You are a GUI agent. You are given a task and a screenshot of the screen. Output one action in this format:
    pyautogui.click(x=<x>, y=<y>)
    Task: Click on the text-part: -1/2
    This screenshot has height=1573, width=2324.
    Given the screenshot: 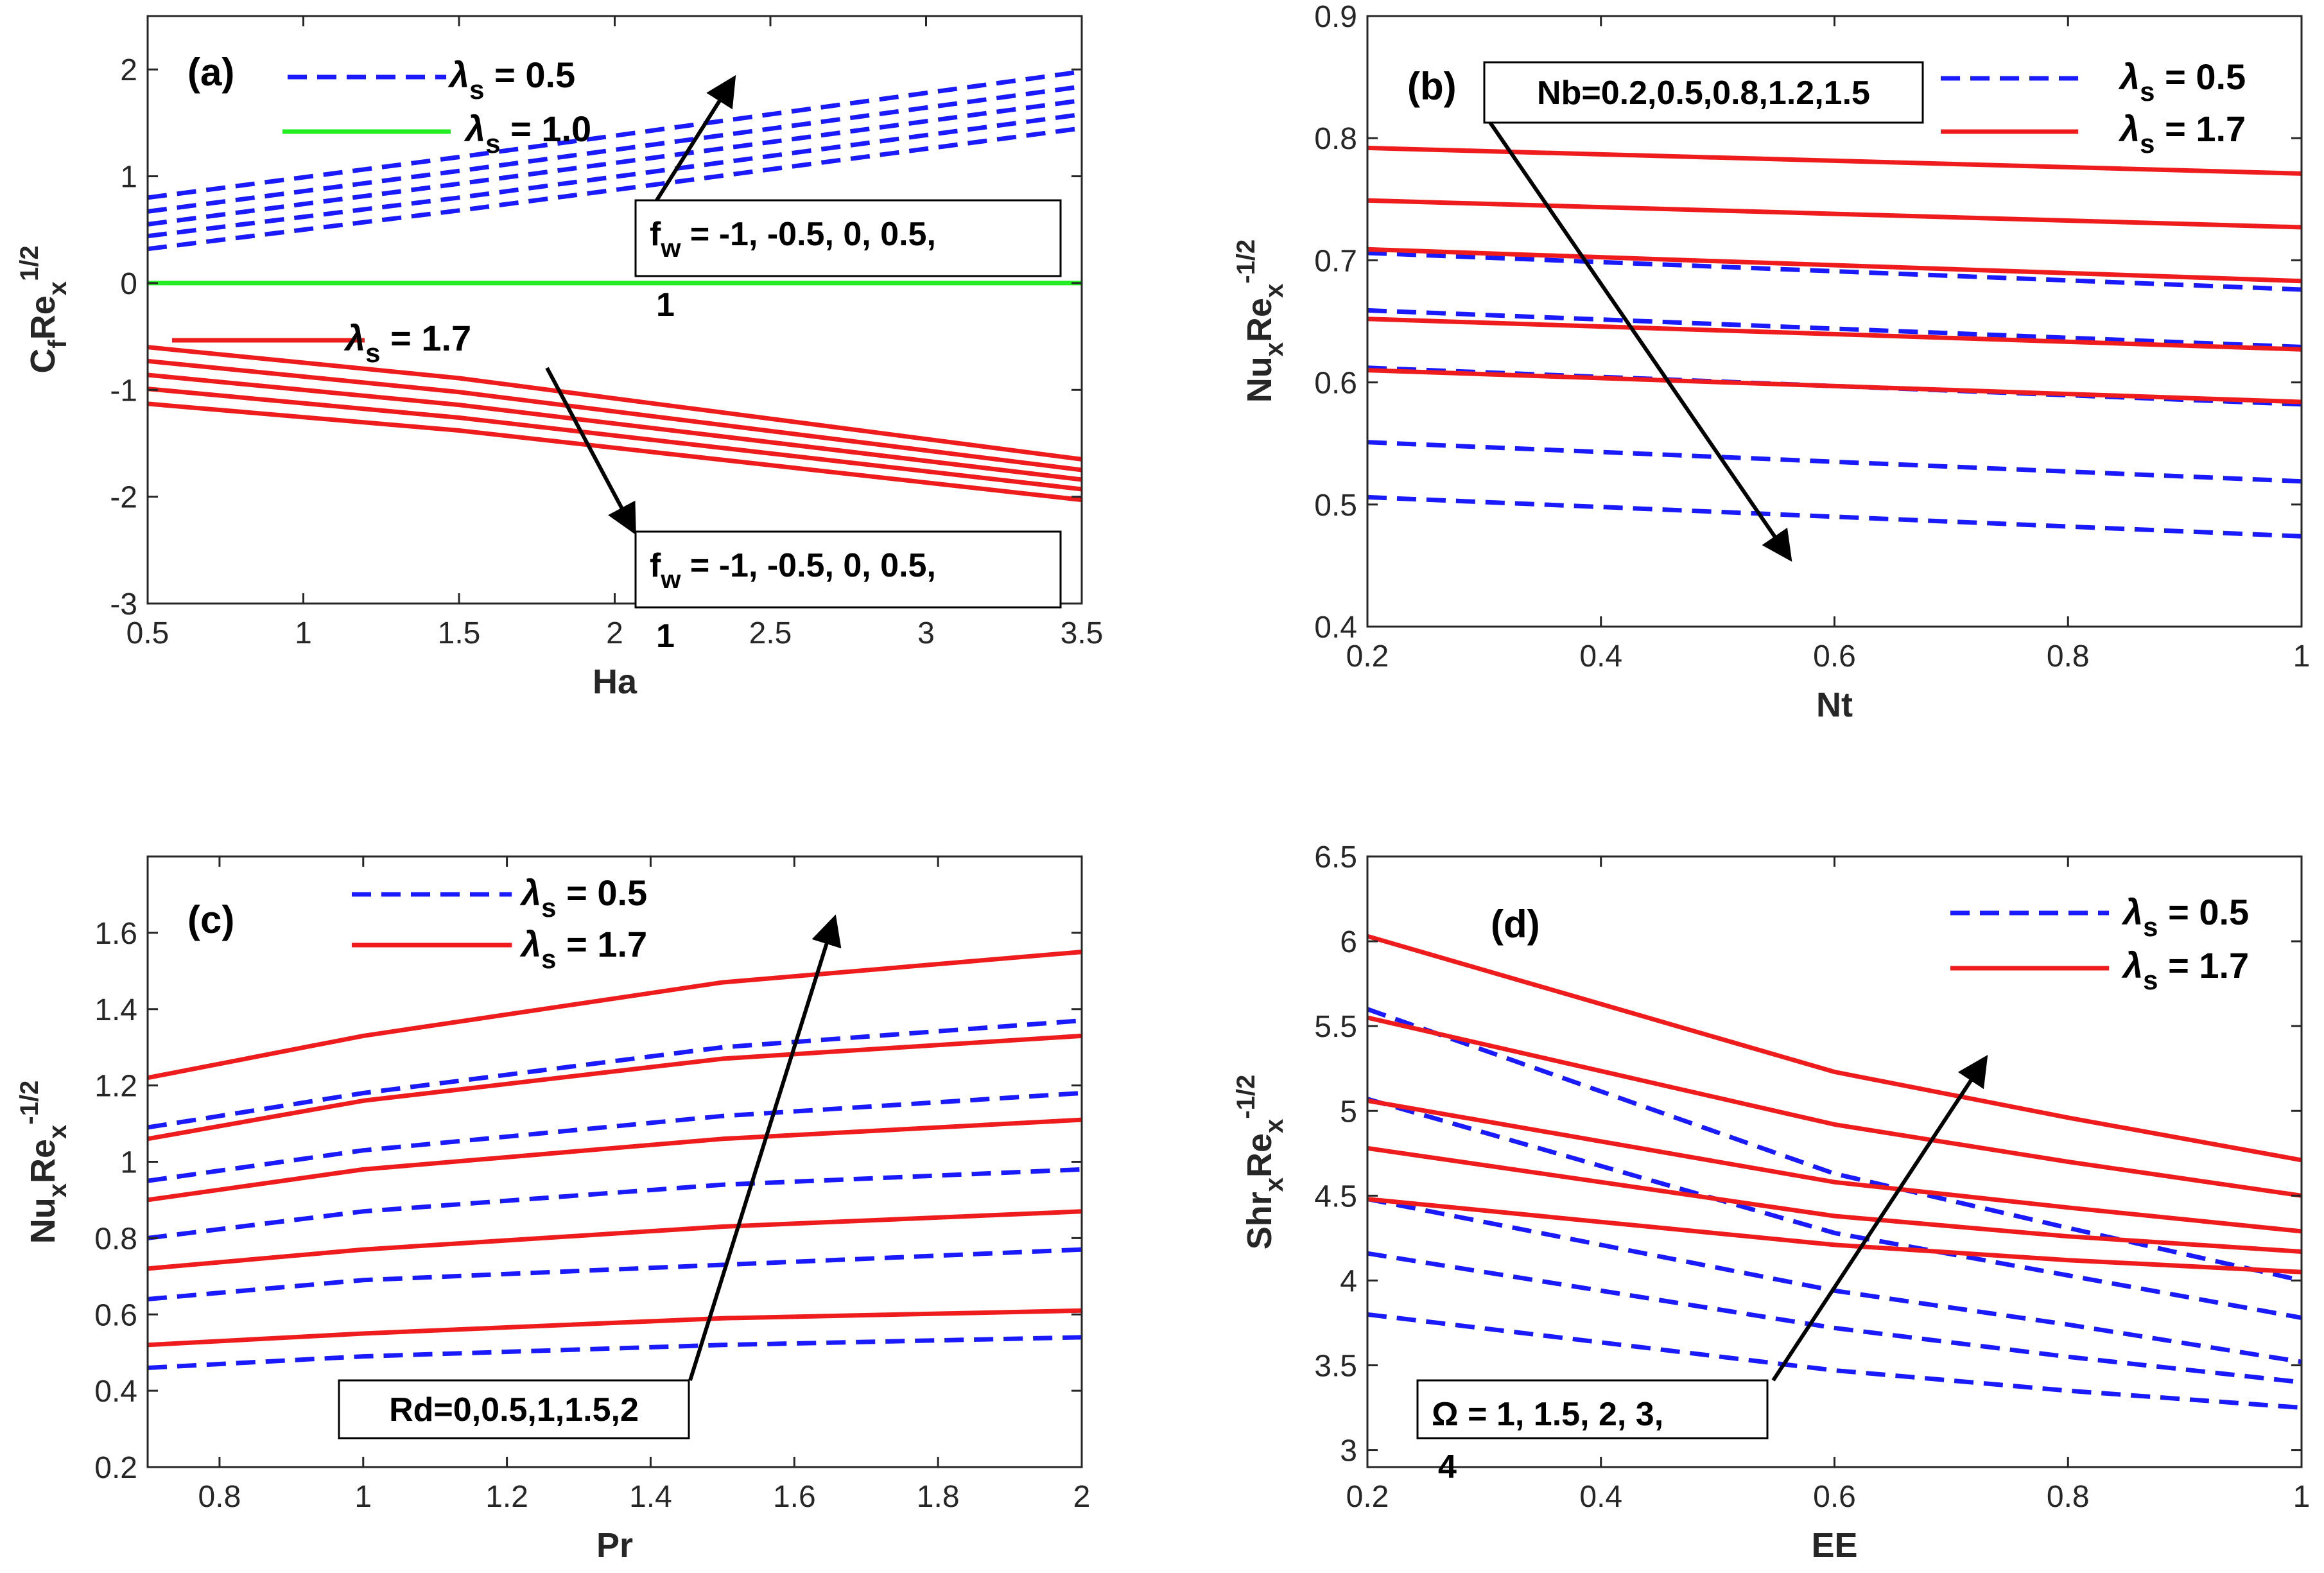 What is the action you would take?
    pyautogui.click(x=1246, y=261)
    